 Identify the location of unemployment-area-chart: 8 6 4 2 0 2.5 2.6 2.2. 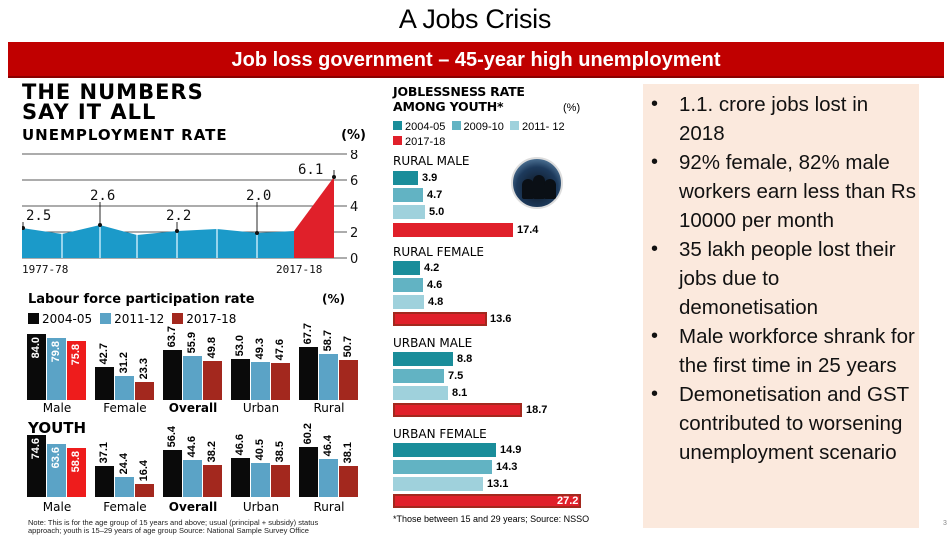
(190, 213).